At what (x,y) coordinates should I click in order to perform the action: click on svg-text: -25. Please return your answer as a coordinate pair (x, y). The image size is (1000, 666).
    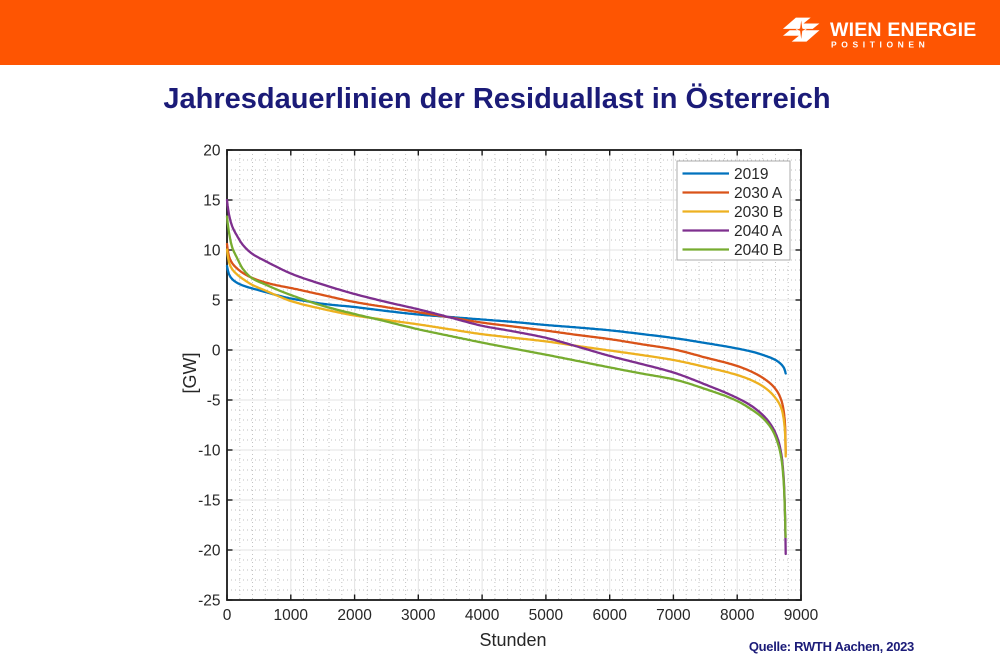
    Looking at the image, I should click on (209, 601).